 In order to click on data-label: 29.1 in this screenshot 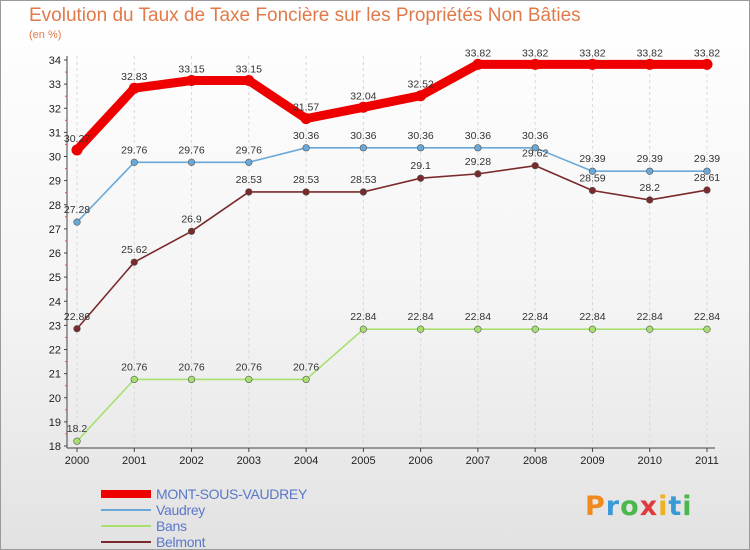, I will do `click(420, 166)`.